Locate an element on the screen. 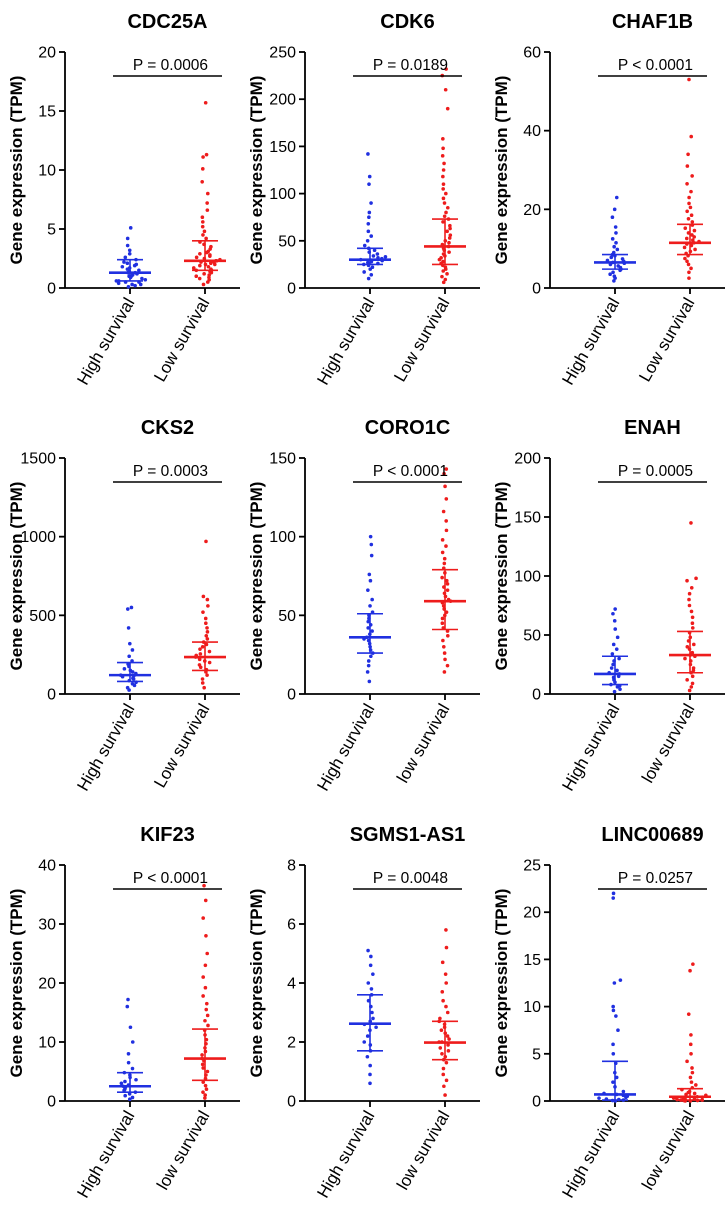 The width and height of the screenshot is (727, 1209). p-value-label: P = 0.0257 is located at coordinates (655, 878).